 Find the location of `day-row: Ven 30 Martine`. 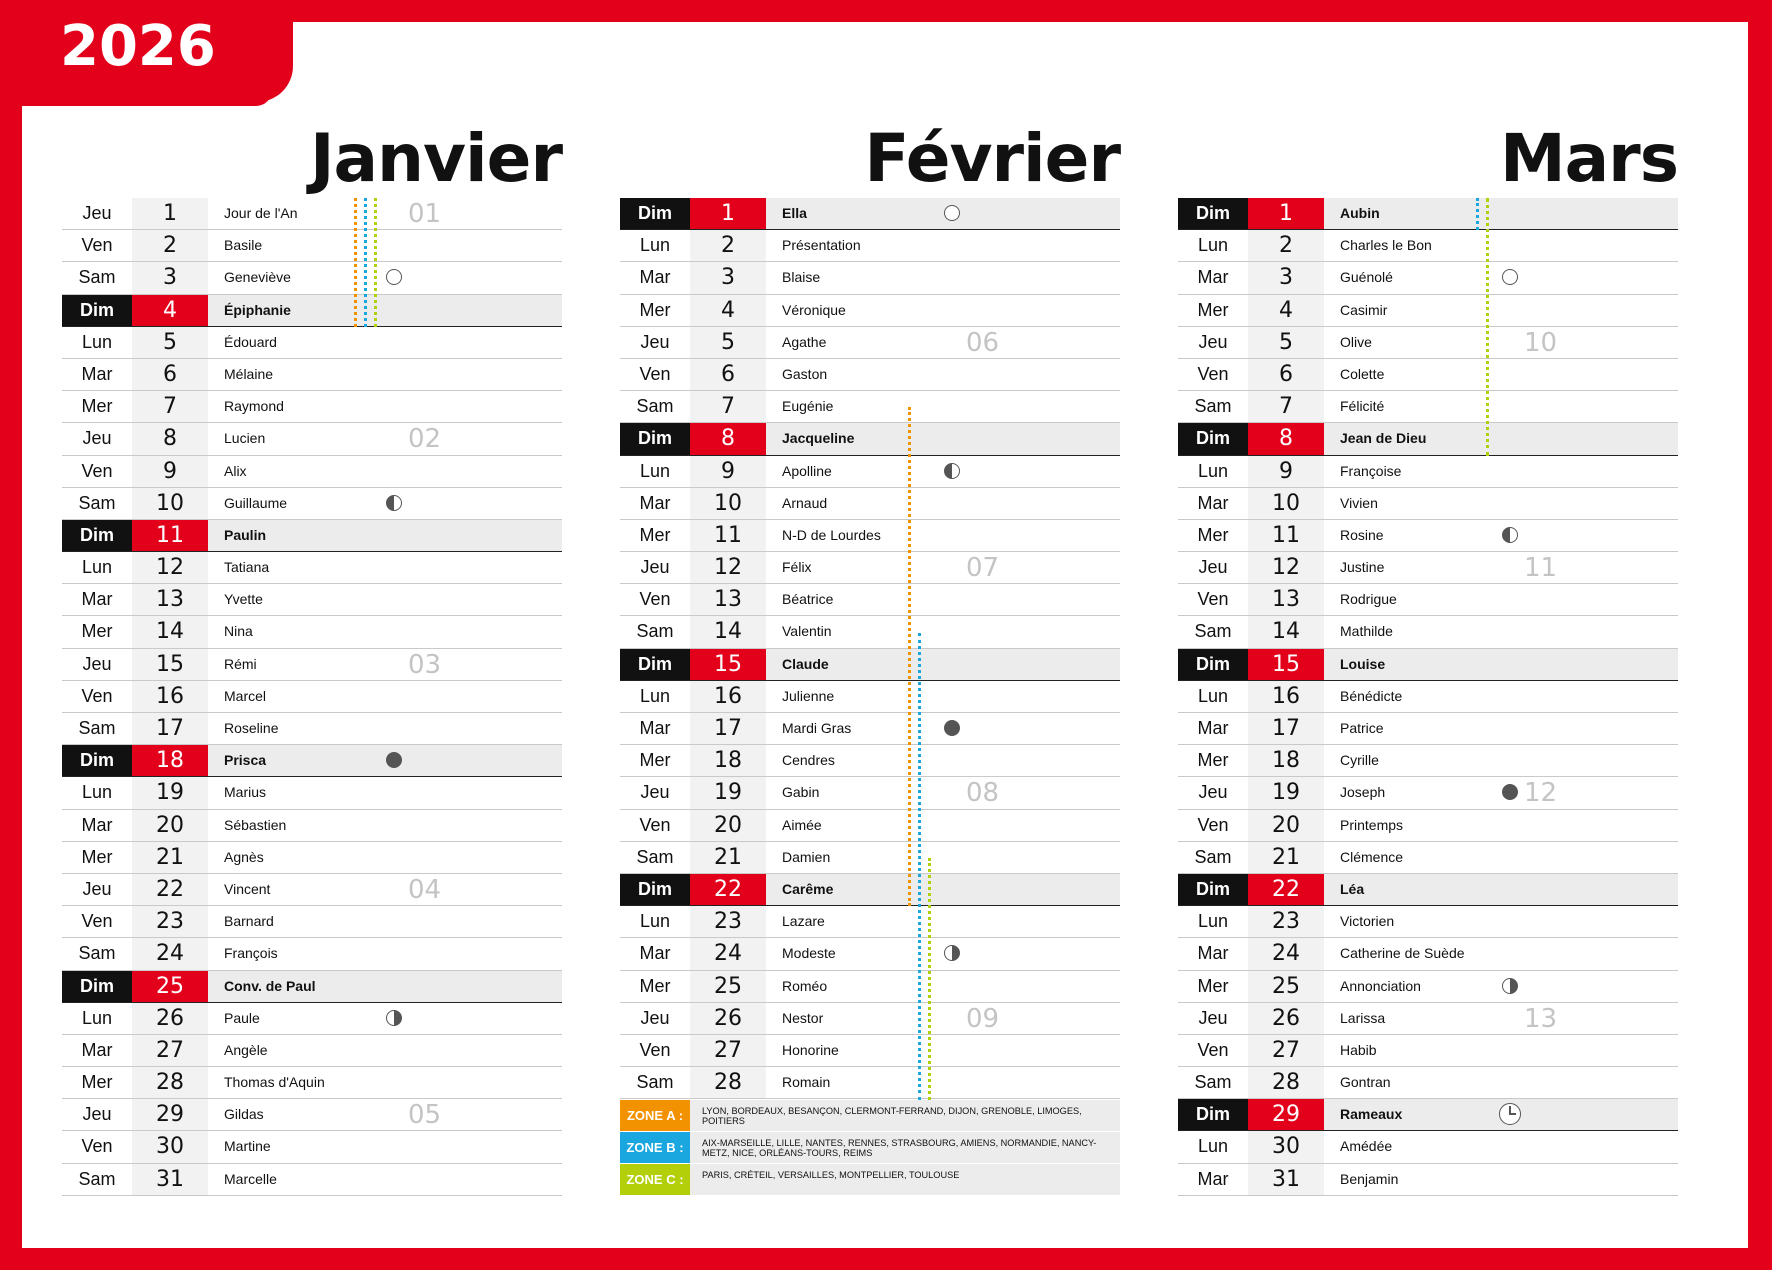

day-row: Ven 30 Martine is located at coordinates (312, 1147).